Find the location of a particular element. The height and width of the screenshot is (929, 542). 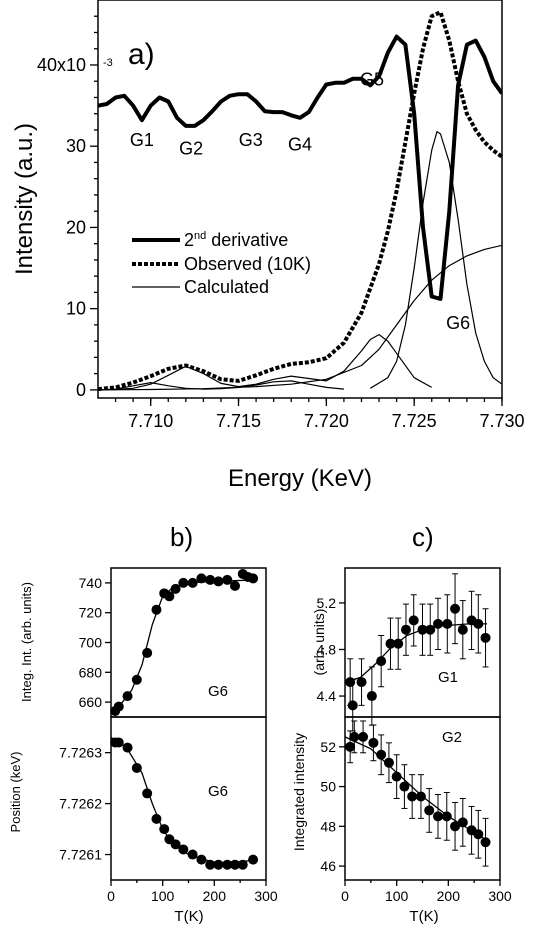

panel-a-y-tick-label: 30 is located at coordinates (76, 146).